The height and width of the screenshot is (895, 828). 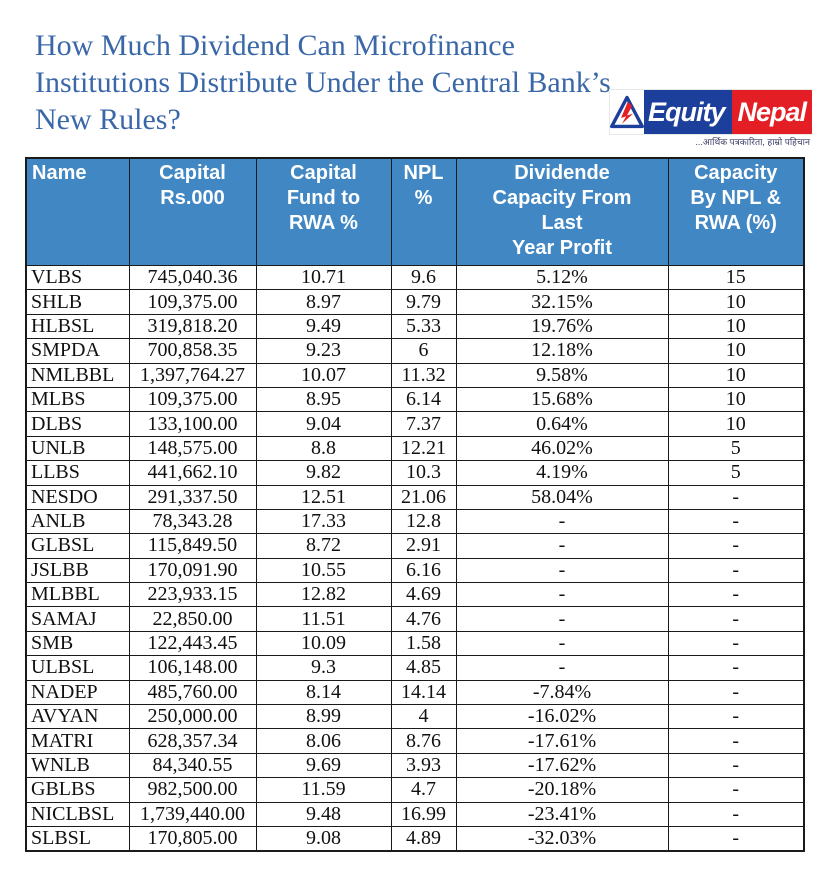 I want to click on table-row: GLBSL 115,849.50 8.72 2.91- -, so click(x=415, y=546).